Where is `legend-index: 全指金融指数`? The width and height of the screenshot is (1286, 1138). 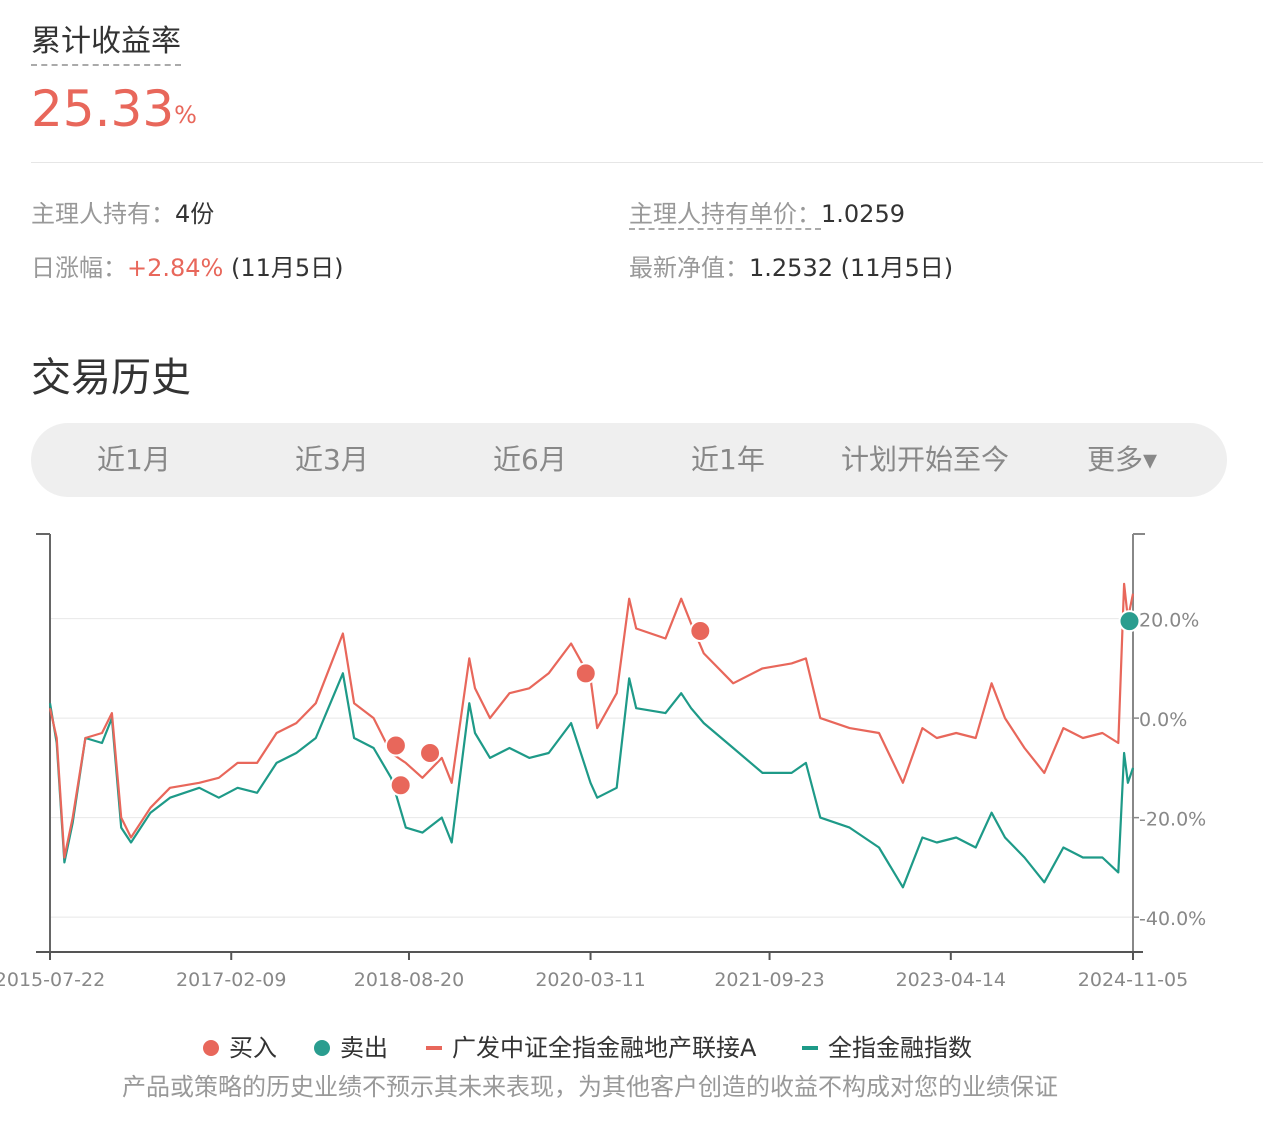
legend-index: 全指金融指数 is located at coordinates (887, 1048).